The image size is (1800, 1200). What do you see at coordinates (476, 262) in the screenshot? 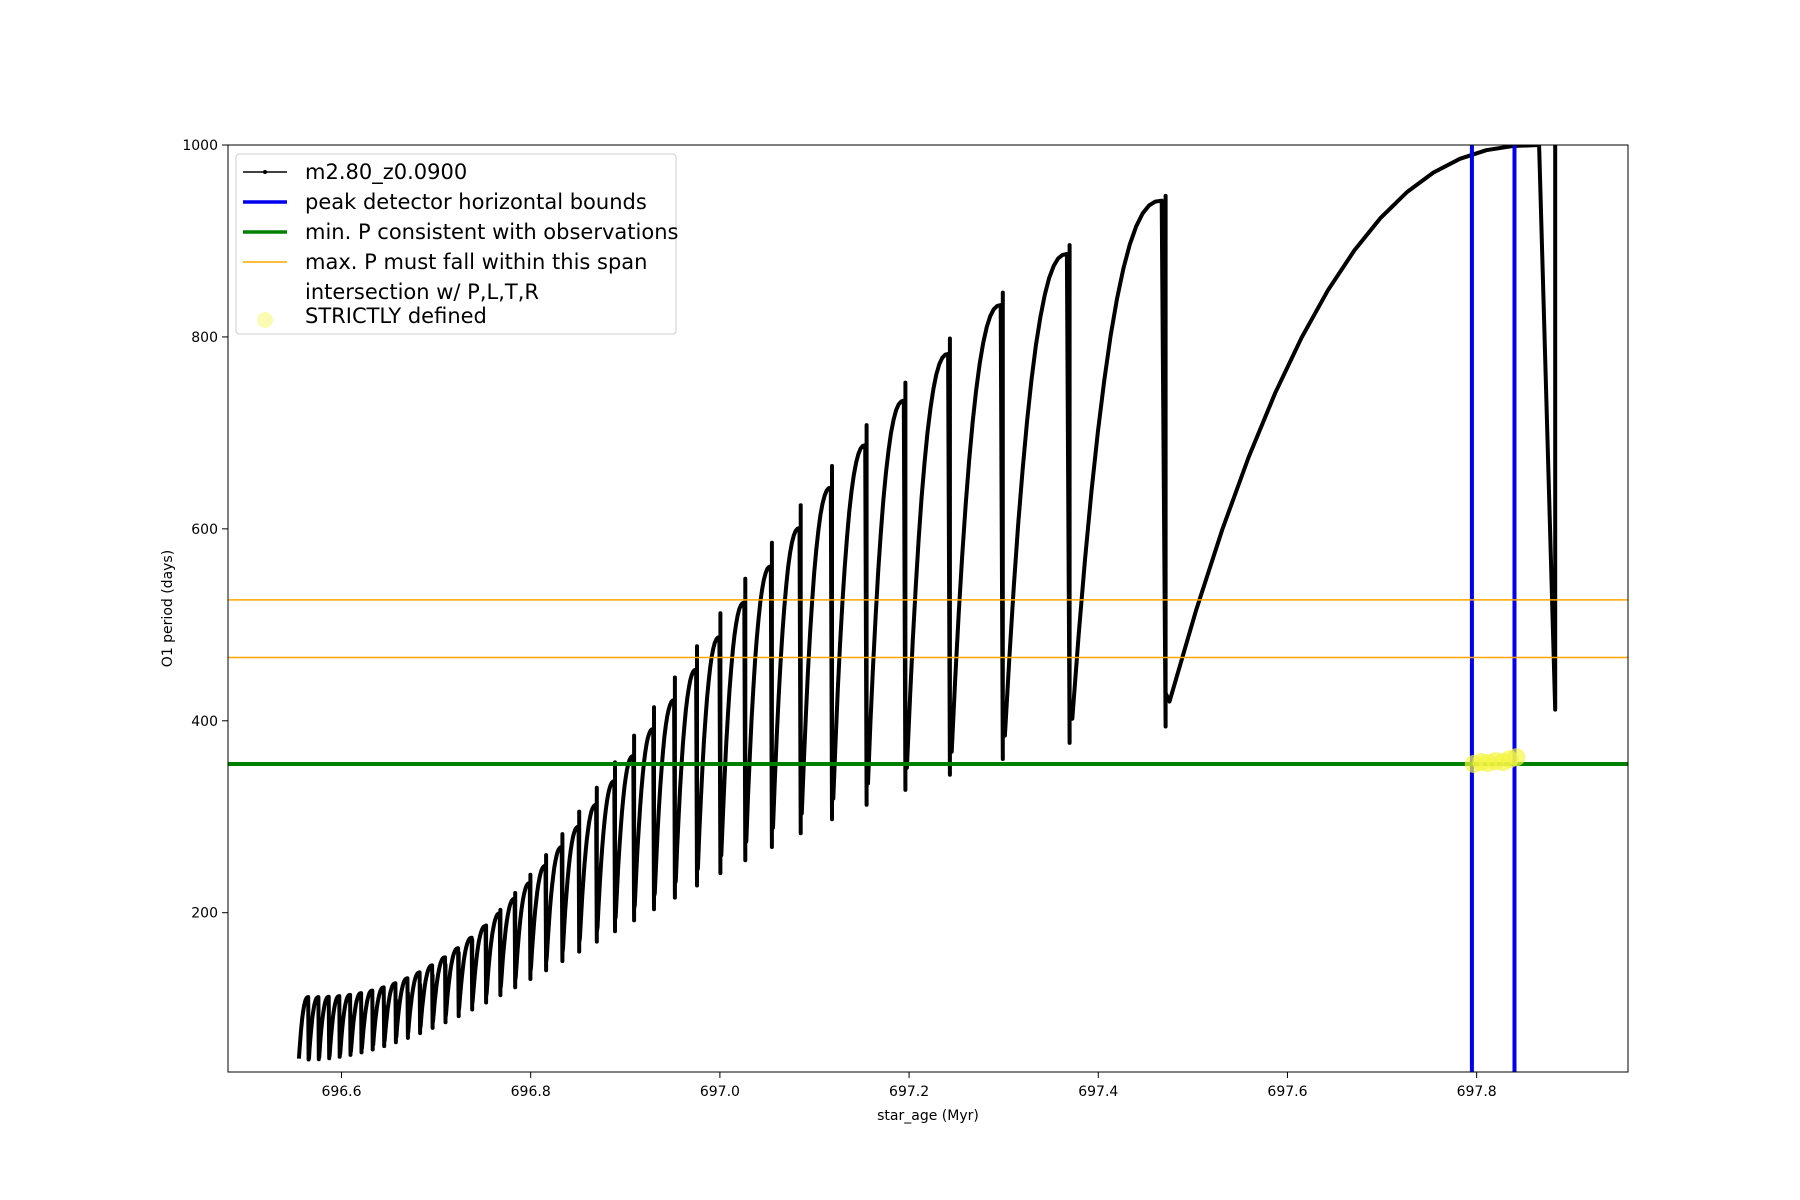
I see `legend-label: max. P must fall within this span` at bounding box center [476, 262].